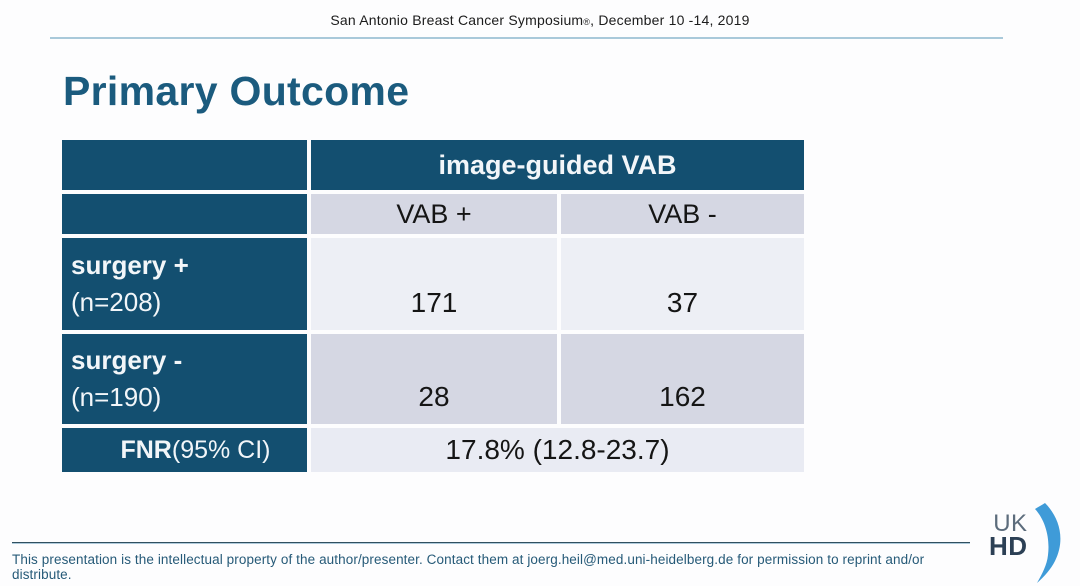  I want to click on column-header-vab-positive: VAB +, so click(434, 214).